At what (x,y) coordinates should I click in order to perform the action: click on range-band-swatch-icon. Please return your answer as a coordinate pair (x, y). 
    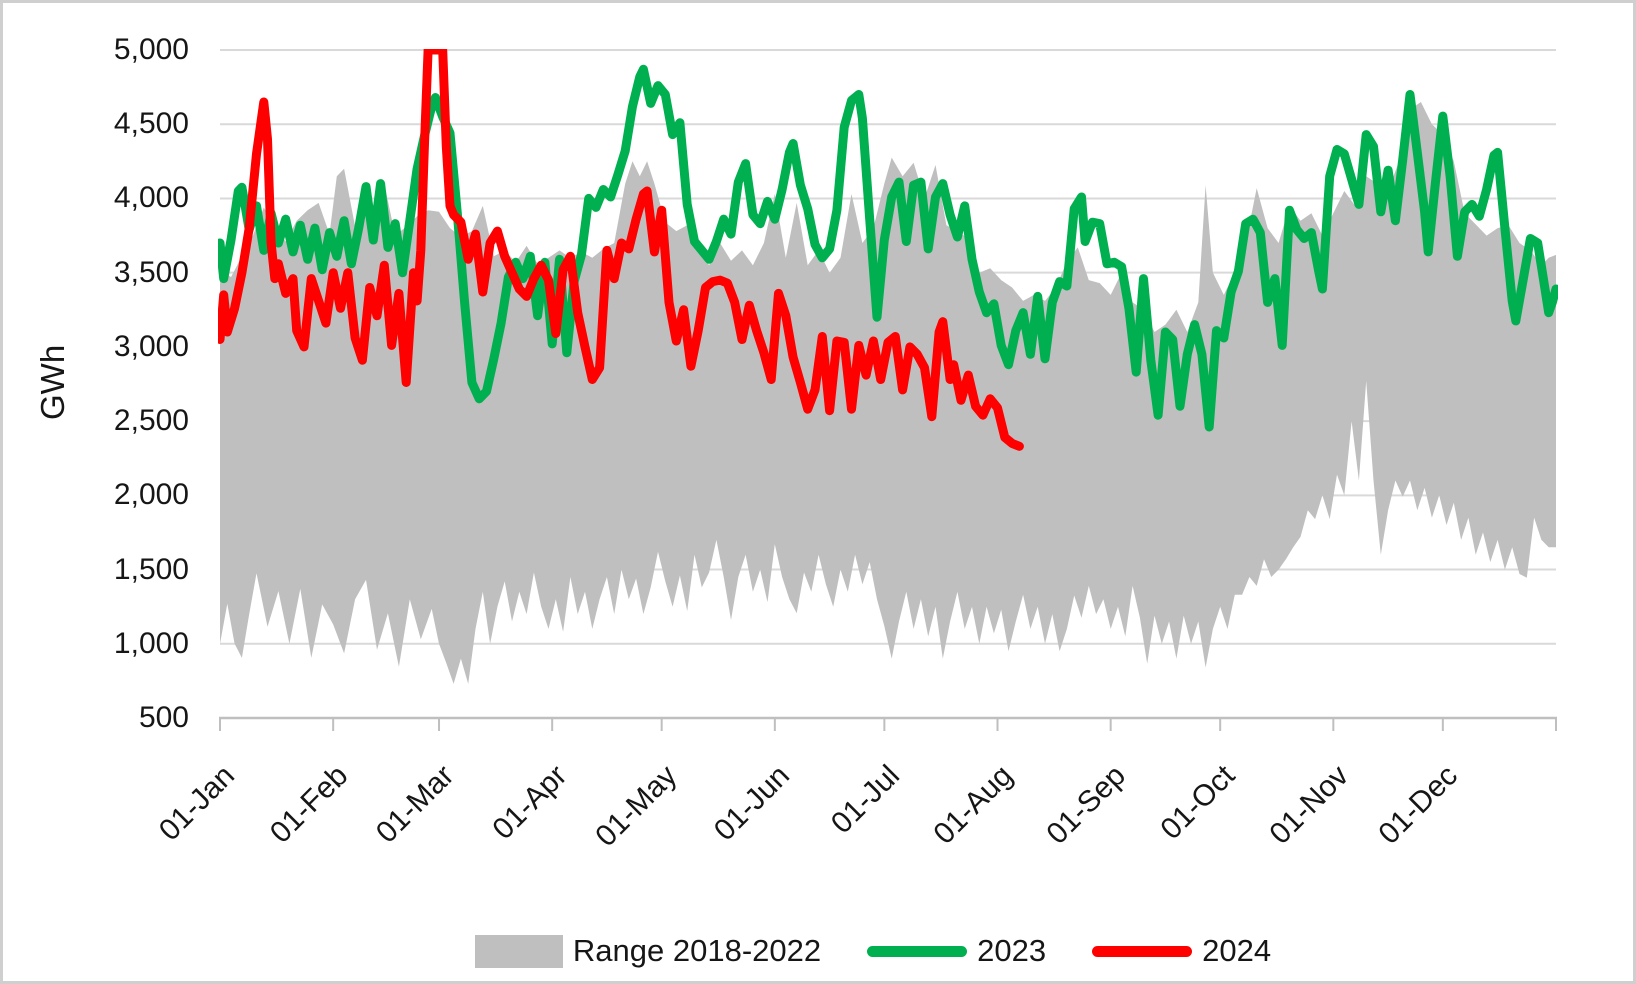
    Looking at the image, I should click on (518, 951).